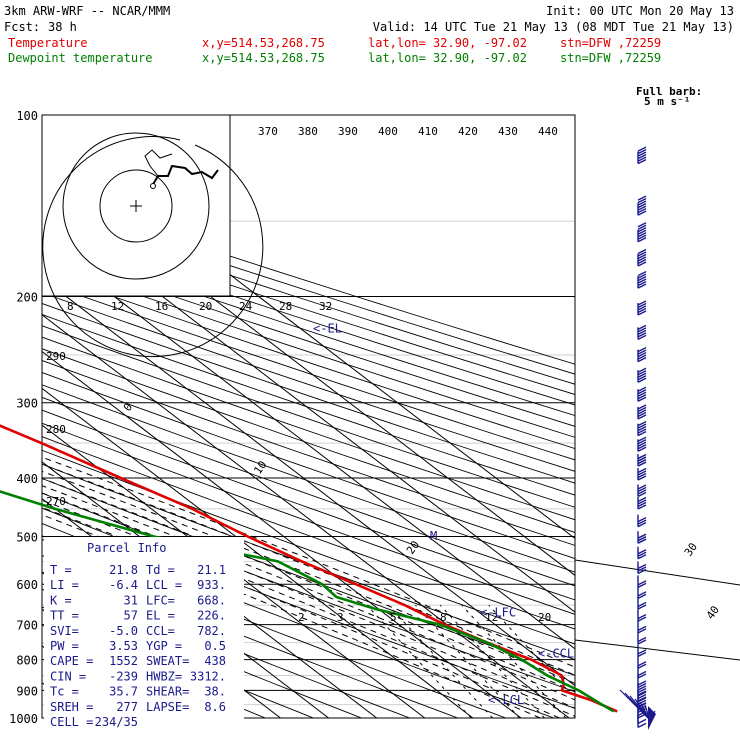 This screenshot has height=740, width=740. What do you see at coordinates (211, 600) in the screenshot?
I see `parcel-value: 668.` at bounding box center [211, 600].